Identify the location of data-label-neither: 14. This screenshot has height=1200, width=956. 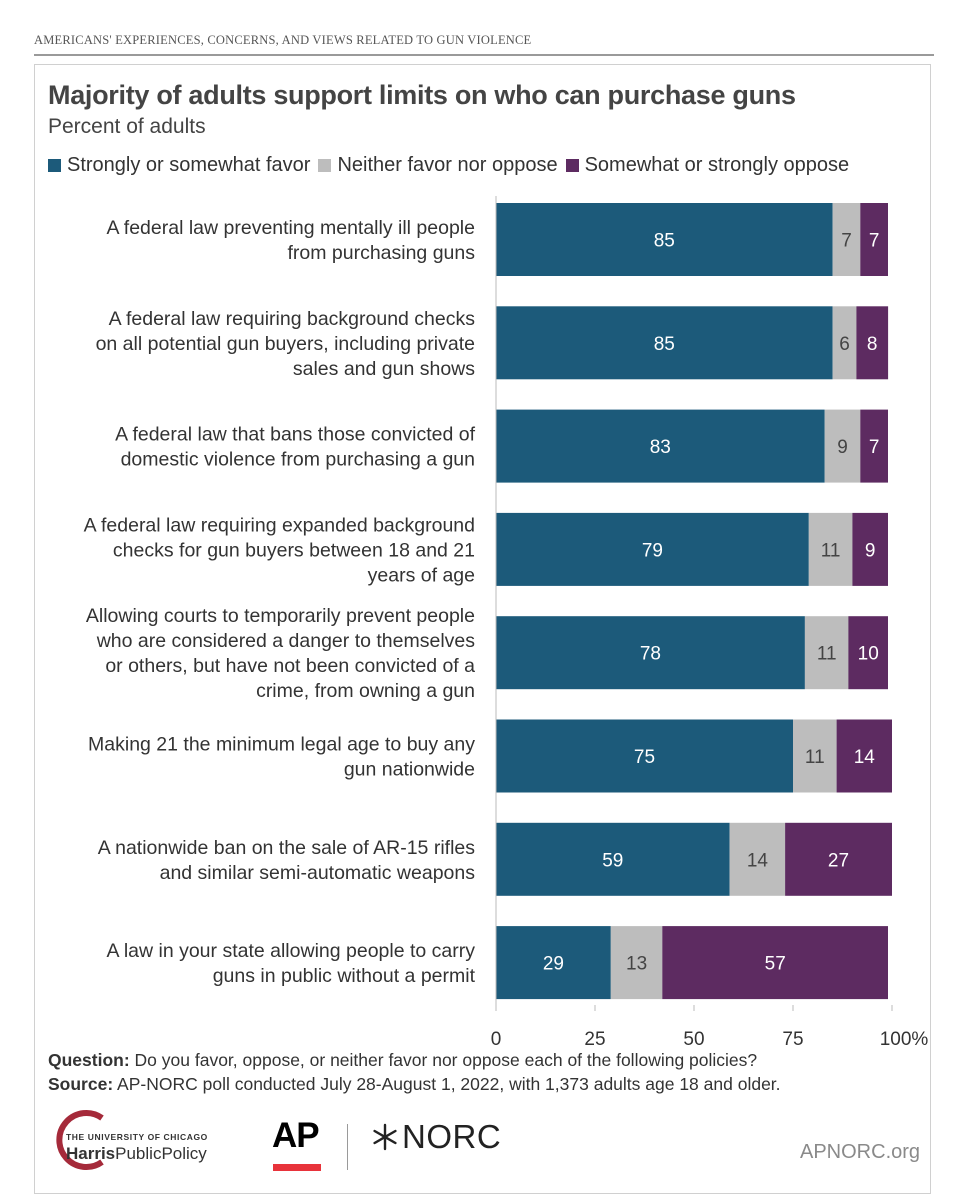
(758, 860).